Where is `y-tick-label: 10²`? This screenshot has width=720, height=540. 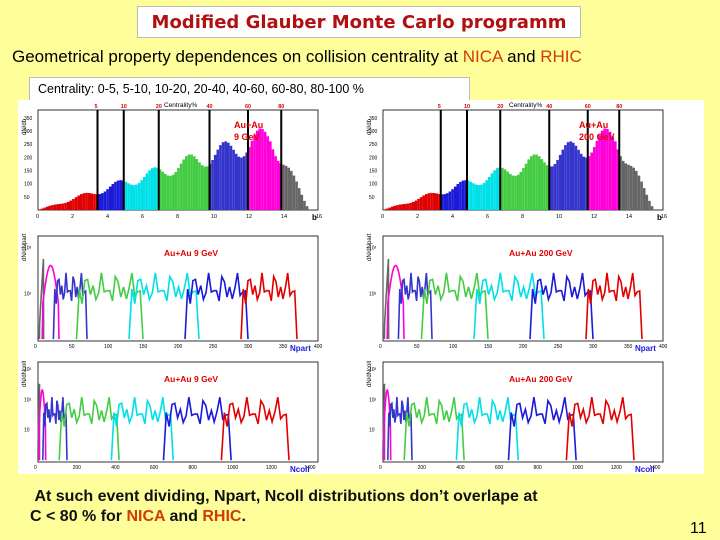 y-tick-label: 10² is located at coordinates (28, 400).